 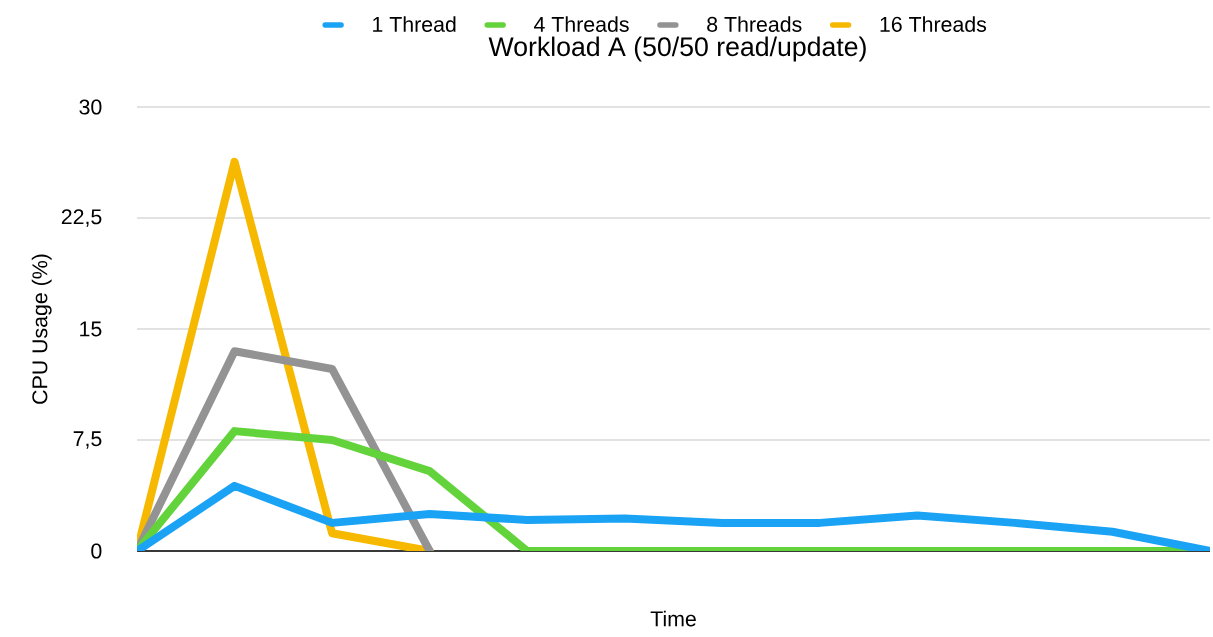 What do you see at coordinates (677, 49) in the screenshot?
I see `chart-title: Workload A (50/50 read/update)` at bounding box center [677, 49].